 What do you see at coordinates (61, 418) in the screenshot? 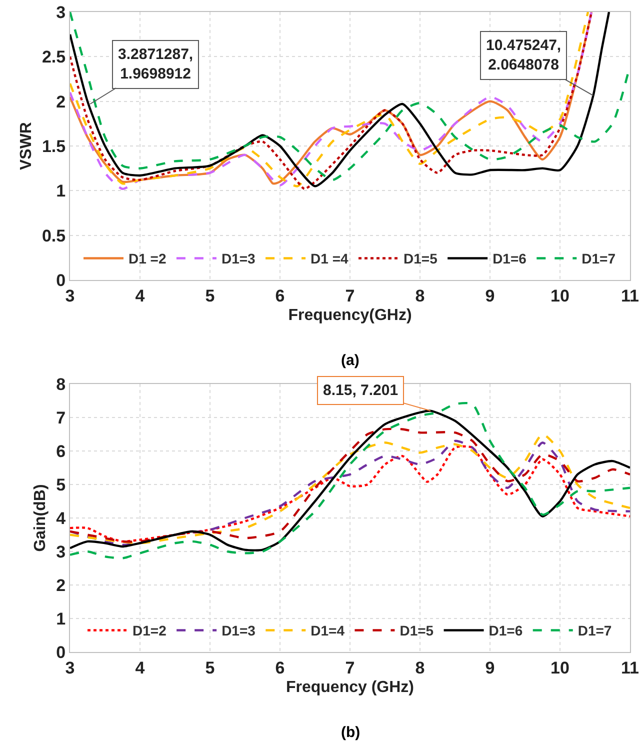
I see `y-tick-label: 7` at bounding box center [61, 418].